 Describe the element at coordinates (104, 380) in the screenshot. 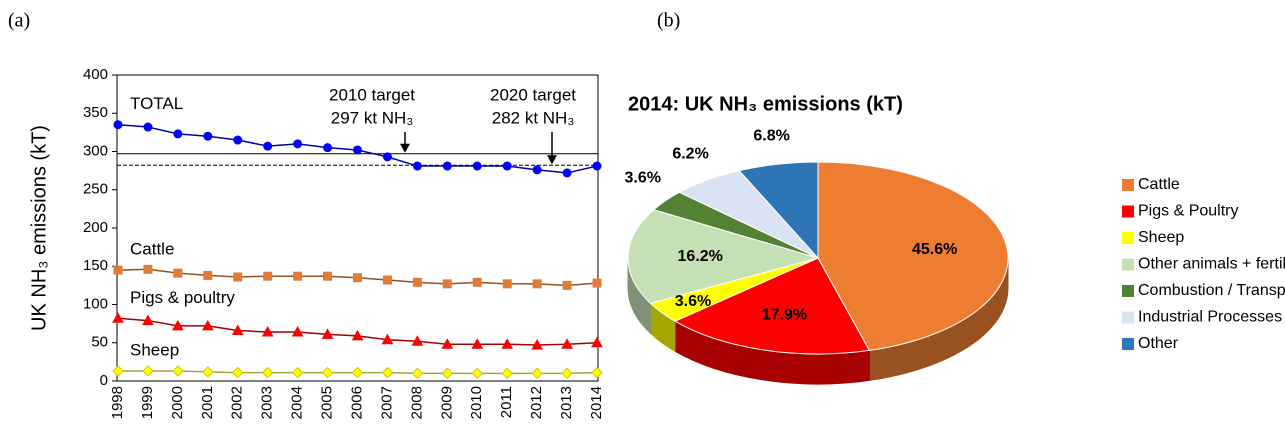

I see `y-tick-label: 0` at that location.